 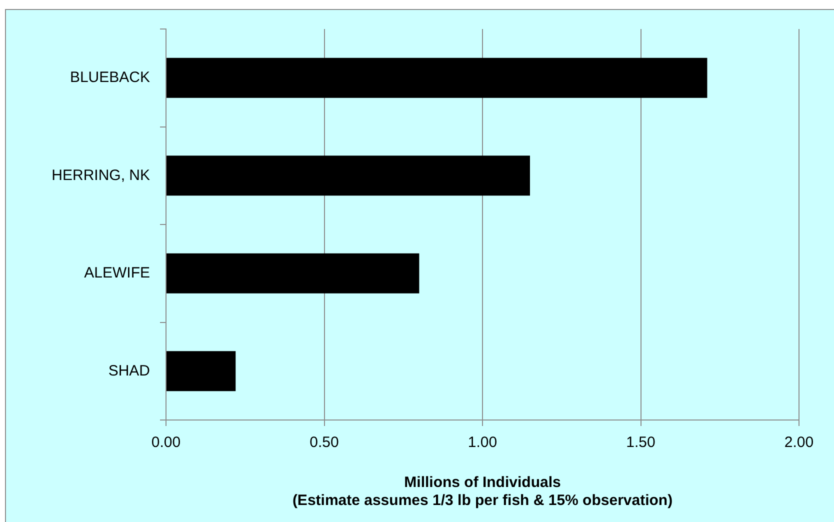 I want to click on y-tick-label: ALEWIFE, so click(x=117, y=273).